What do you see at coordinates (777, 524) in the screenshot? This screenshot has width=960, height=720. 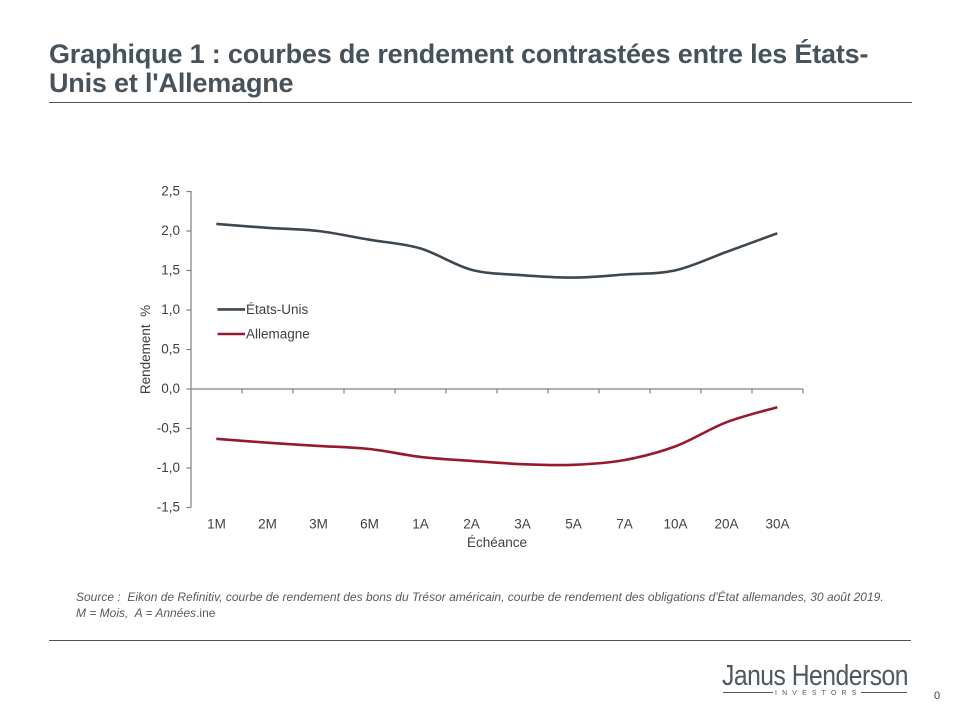 I see `svg-text: 30A` at bounding box center [777, 524].